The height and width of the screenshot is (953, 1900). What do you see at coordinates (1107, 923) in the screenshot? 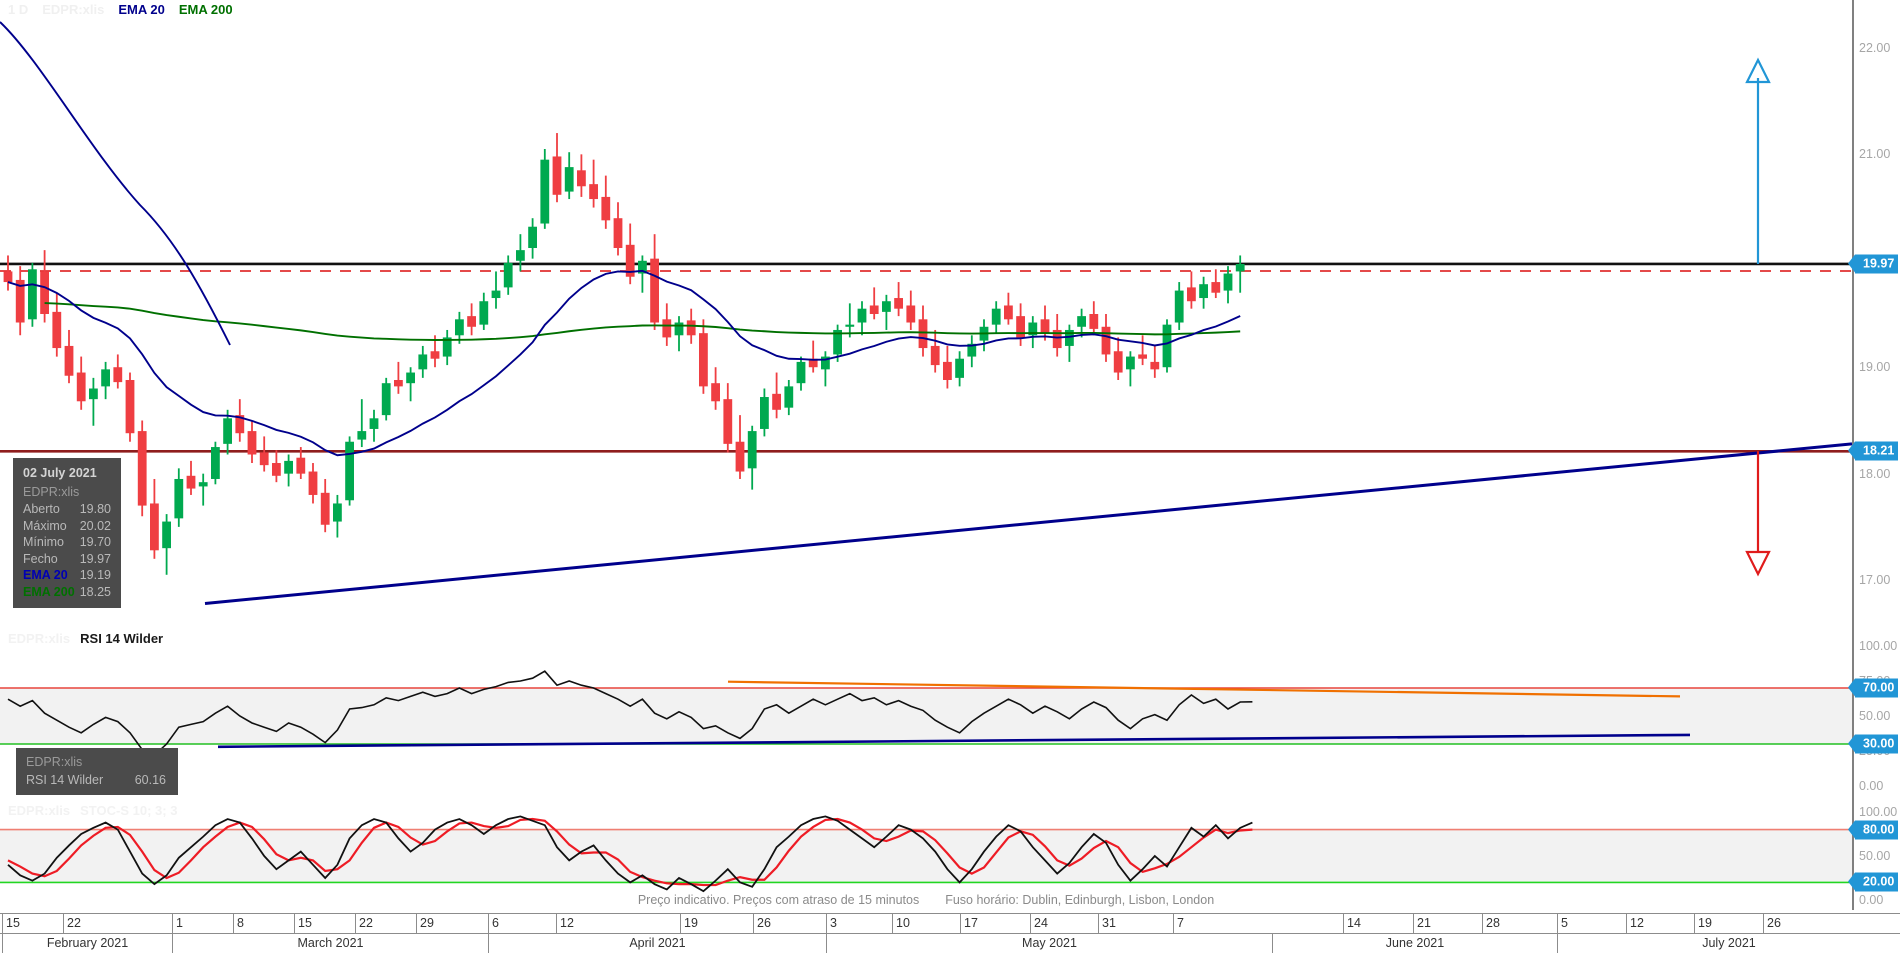
I see `date-axis-day: 31` at bounding box center [1107, 923].